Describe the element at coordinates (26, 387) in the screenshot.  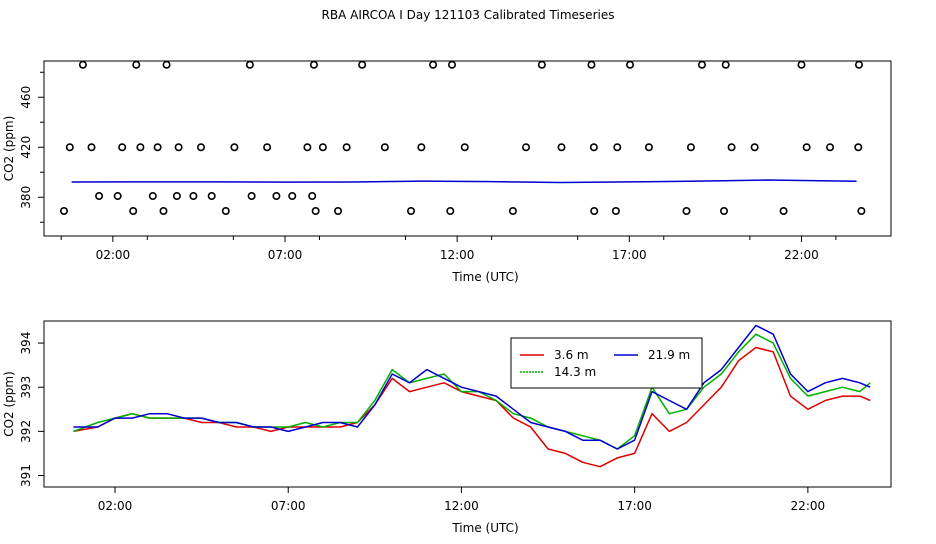
I see `y-tick-label: 393` at that location.